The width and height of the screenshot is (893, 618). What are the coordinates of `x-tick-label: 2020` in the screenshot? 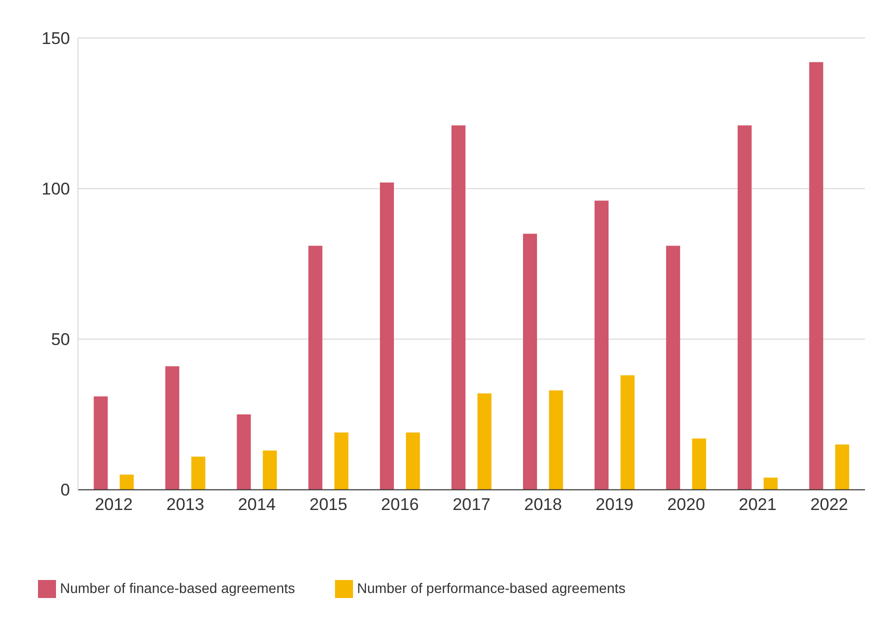 It's located at (686, 504).